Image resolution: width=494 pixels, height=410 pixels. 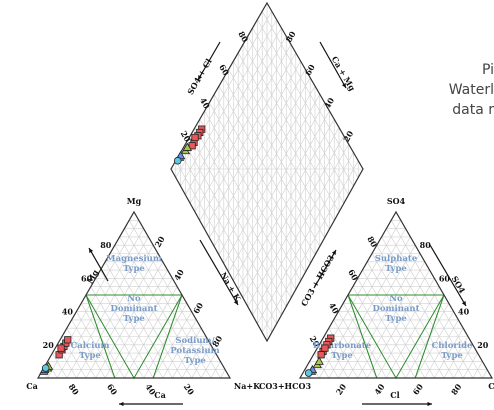 I want to click on axis-label-camg: Ca + Mg, so click(x=344, y=73).